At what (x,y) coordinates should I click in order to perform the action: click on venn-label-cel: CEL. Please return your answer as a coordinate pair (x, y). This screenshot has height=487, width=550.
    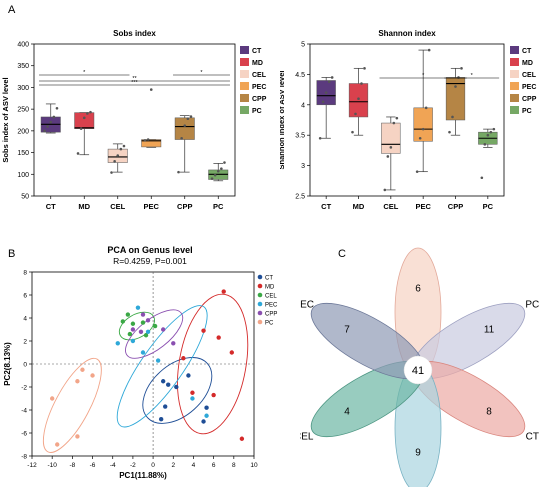
    Looking at the image, I should click on (307, 437).